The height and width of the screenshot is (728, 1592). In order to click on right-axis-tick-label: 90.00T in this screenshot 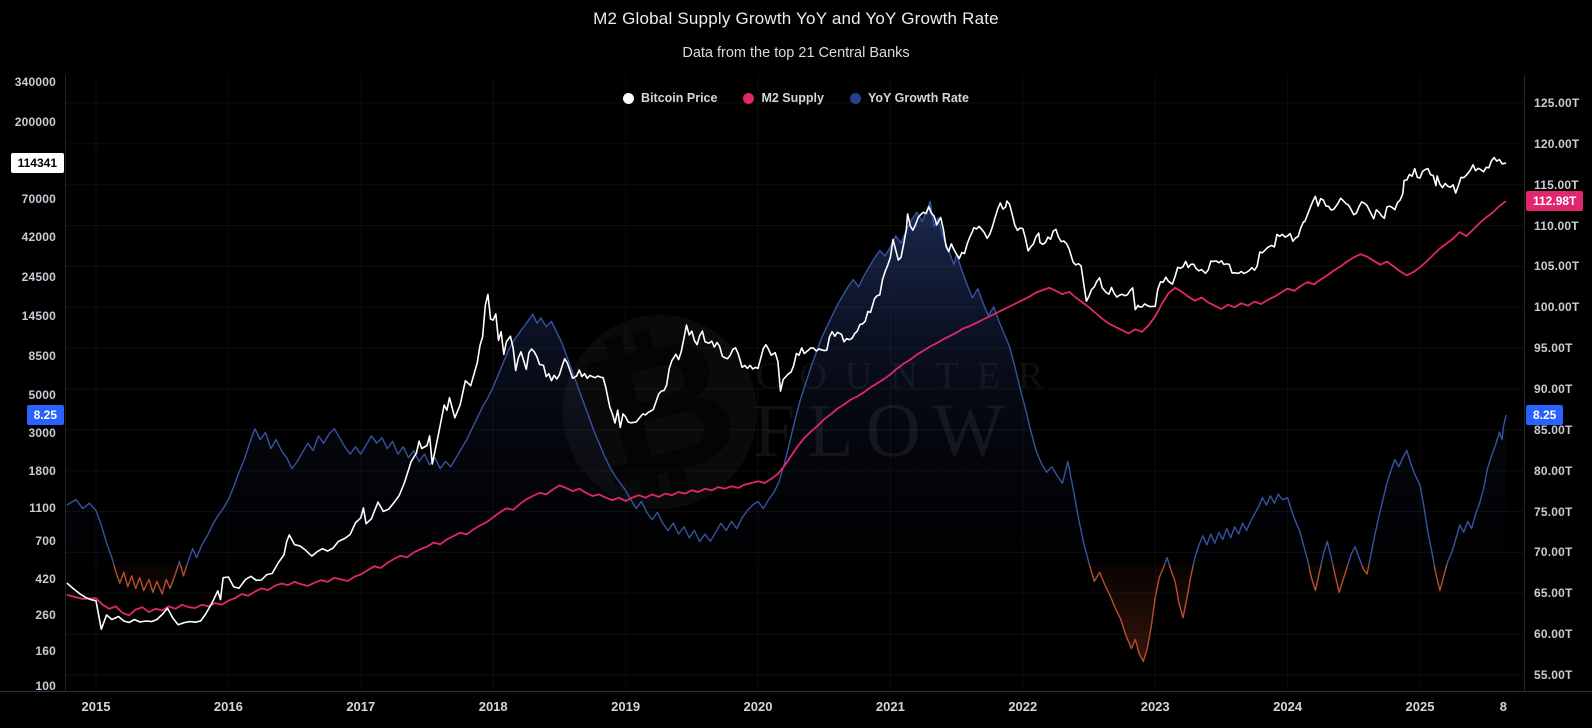, I will do `click(1553, 388)`.